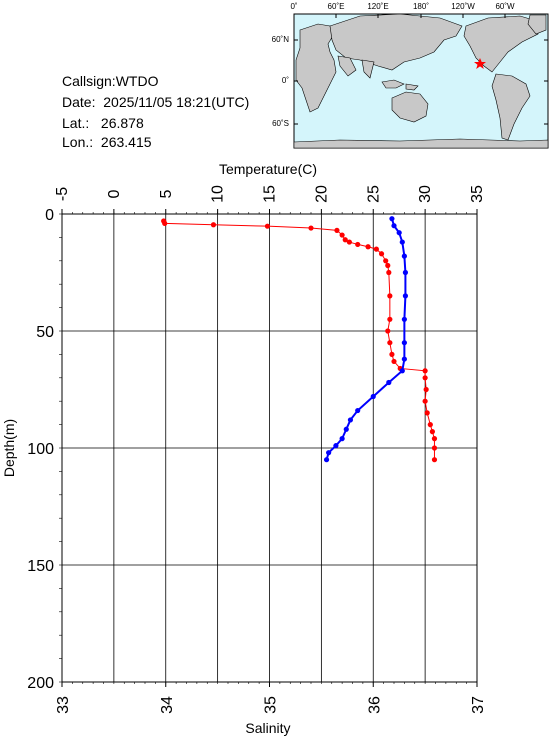  What do you see at coordinates (62, 194) in the screenshot?
I see `temperature-tick-label: -5` at bounding box center [62, 194].